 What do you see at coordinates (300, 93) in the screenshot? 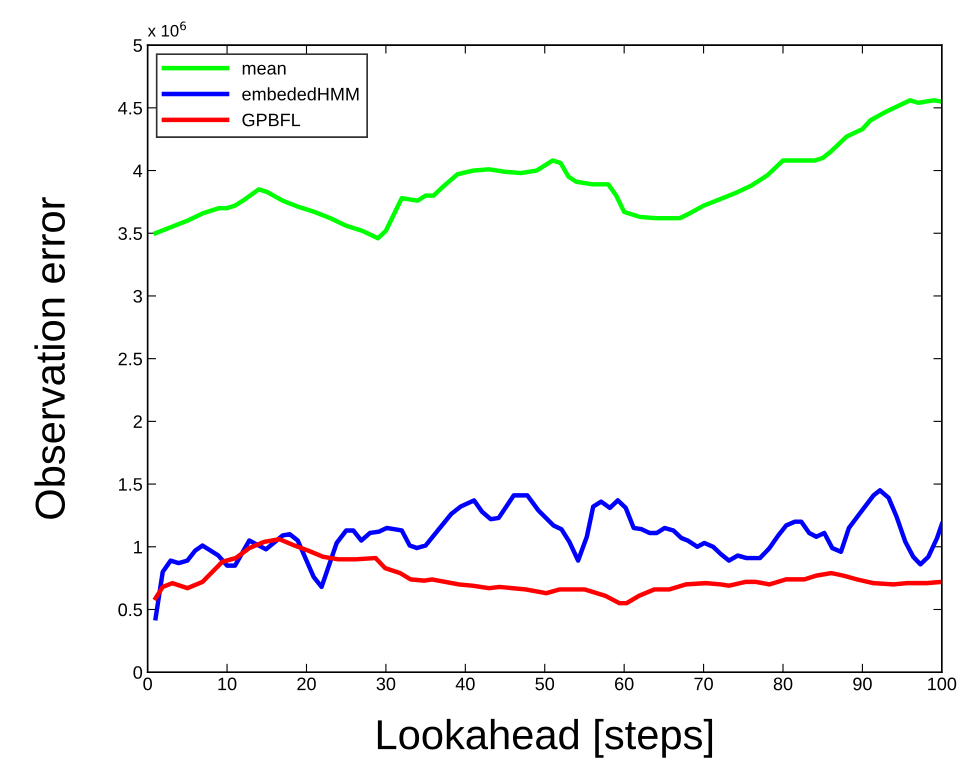
I see `legend-label: embededHMM` at bounding box center [300, 93].